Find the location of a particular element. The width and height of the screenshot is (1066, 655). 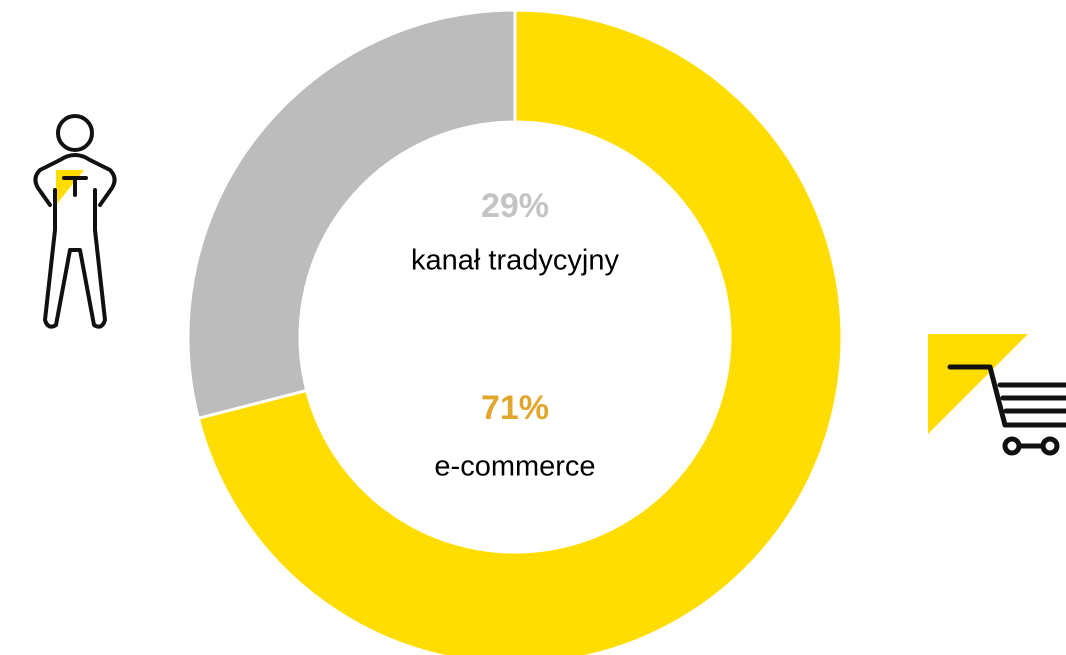

cart-icon is located at coordinates (997, 395).